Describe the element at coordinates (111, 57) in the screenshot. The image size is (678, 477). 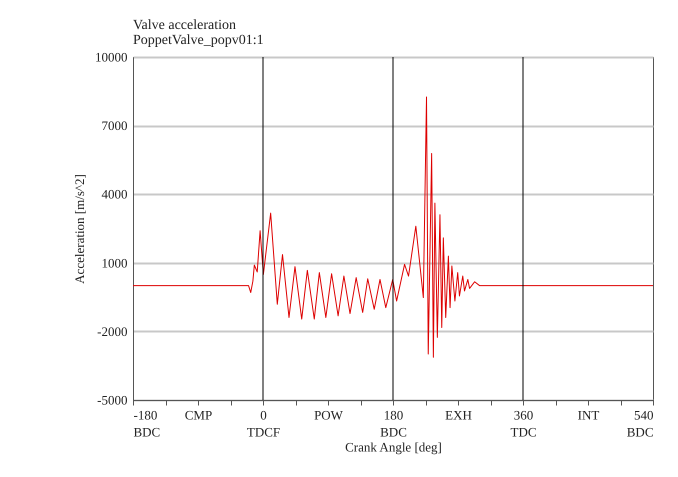
I see `y-tick-label: 10000` at that location.